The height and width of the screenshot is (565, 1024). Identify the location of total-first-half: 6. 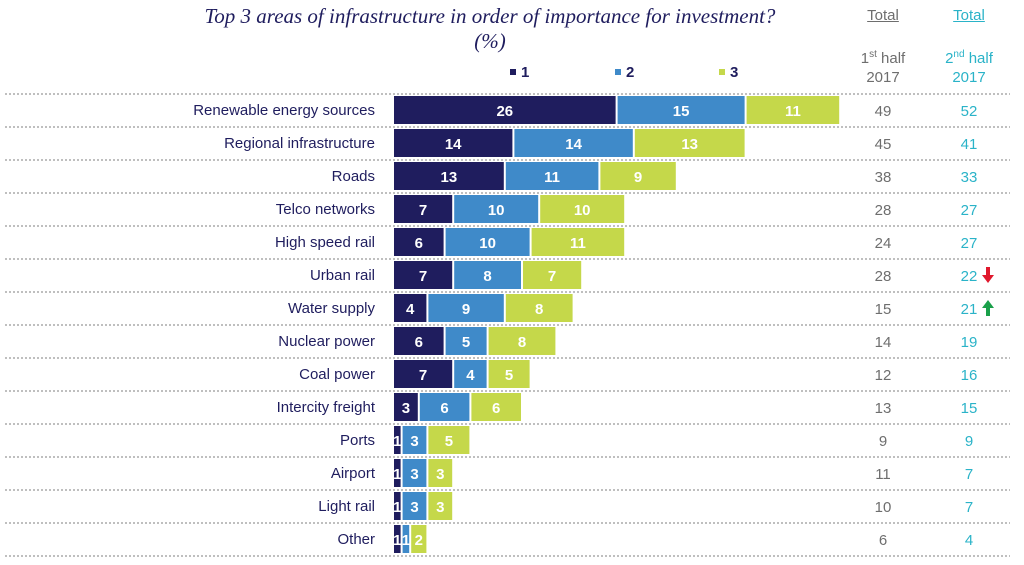
(883, 540).